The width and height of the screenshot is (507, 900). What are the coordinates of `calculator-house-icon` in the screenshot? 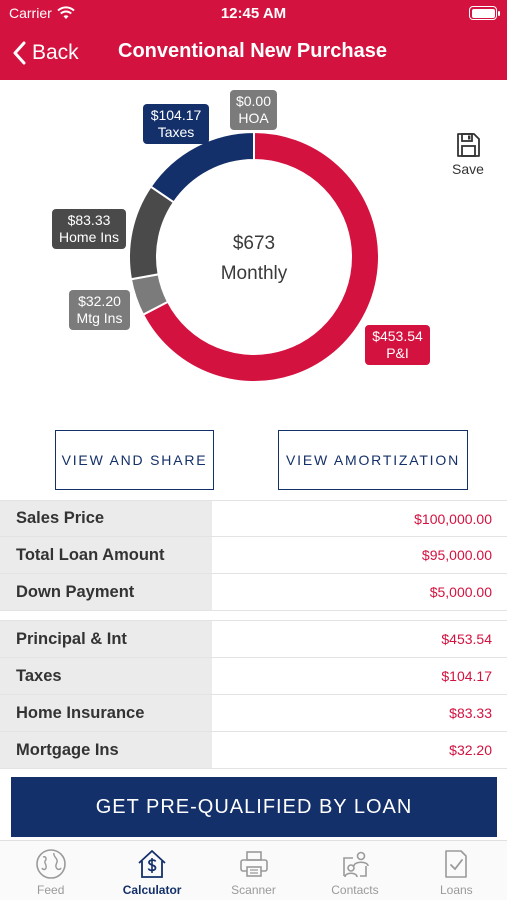 It's located at (152, 864).